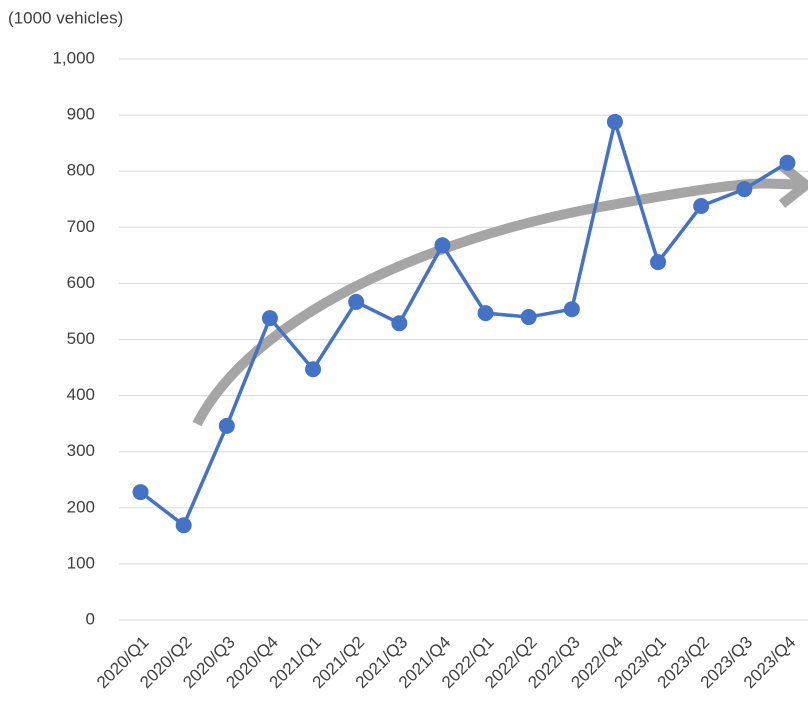 Image resolution: width=808 pixels, height=704 pixels. Describe the element at coordinates (81, 170) in the screenshot. I see `y-tick-label: 800` at that location.